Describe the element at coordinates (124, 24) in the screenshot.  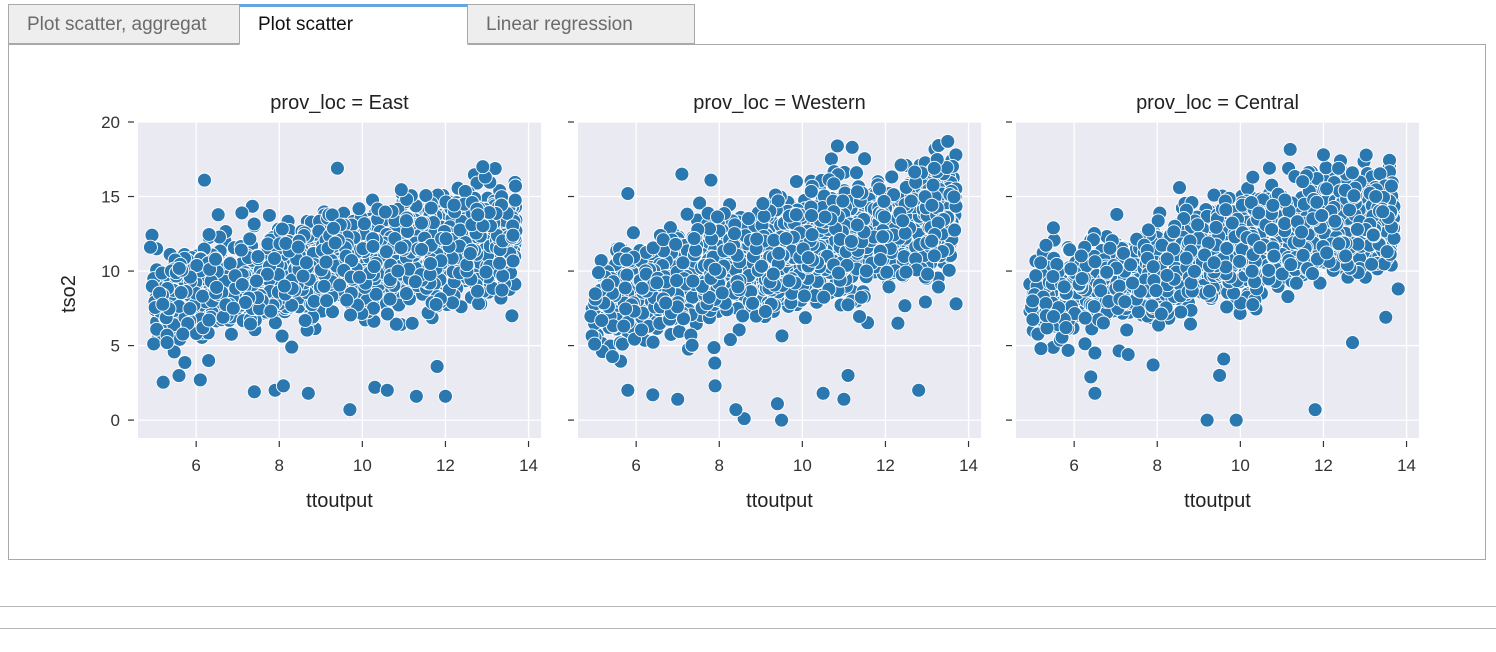
I see `tab-plot-scatter-aggregat: Plot scatter, aggregat` at that location.